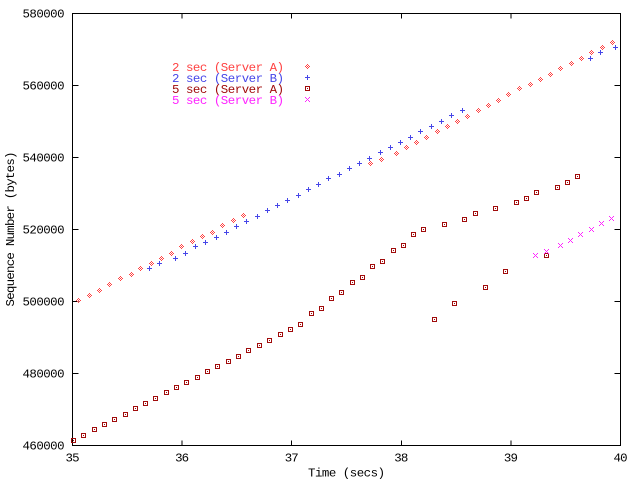 The height and width of the screenshot is (485, 640). I want to click on svg-text: 480000, so click(44, 375).